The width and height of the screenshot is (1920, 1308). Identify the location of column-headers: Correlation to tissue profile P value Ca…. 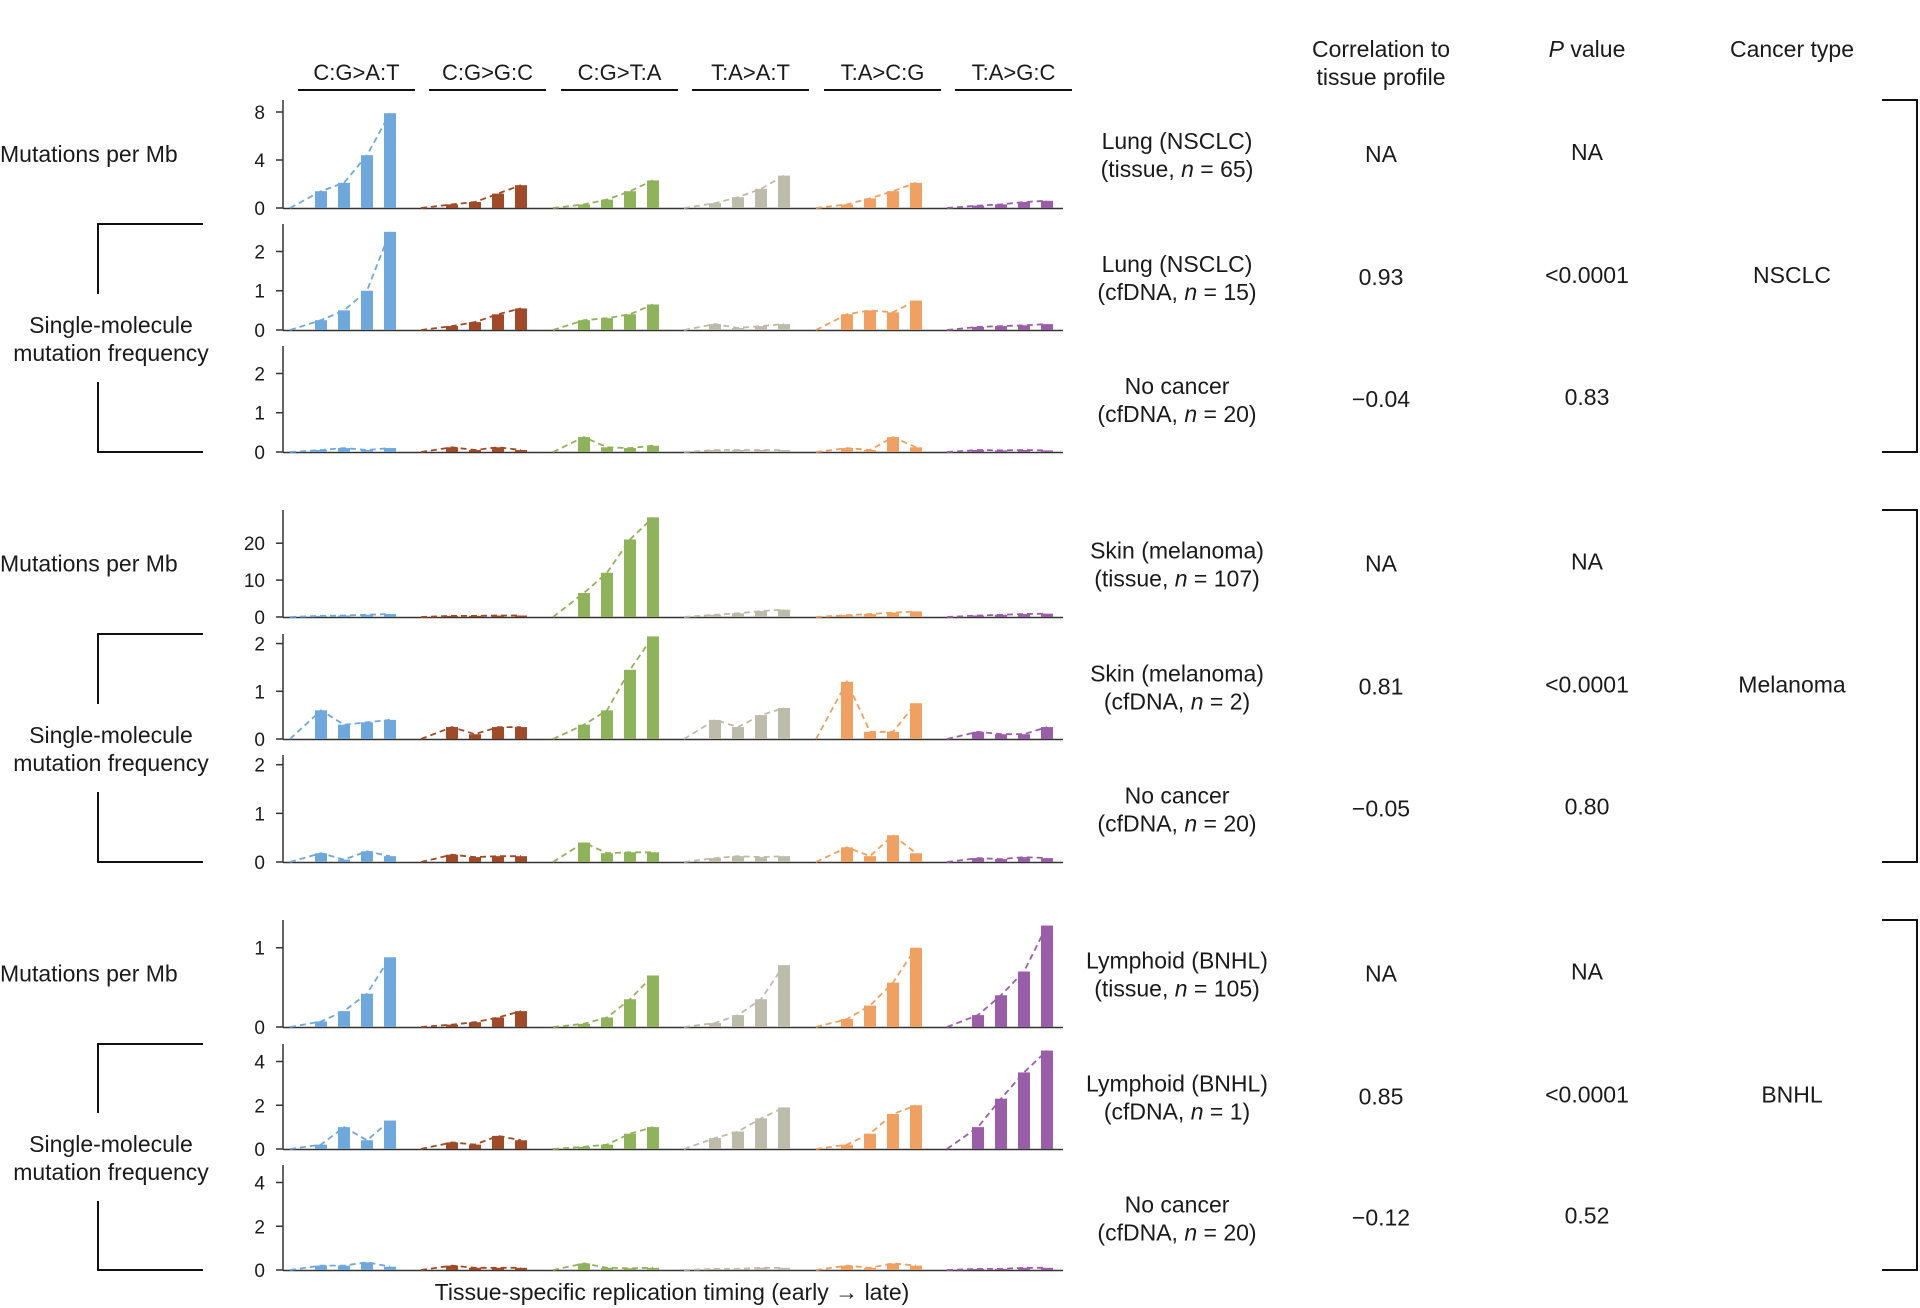
(1583, 63).